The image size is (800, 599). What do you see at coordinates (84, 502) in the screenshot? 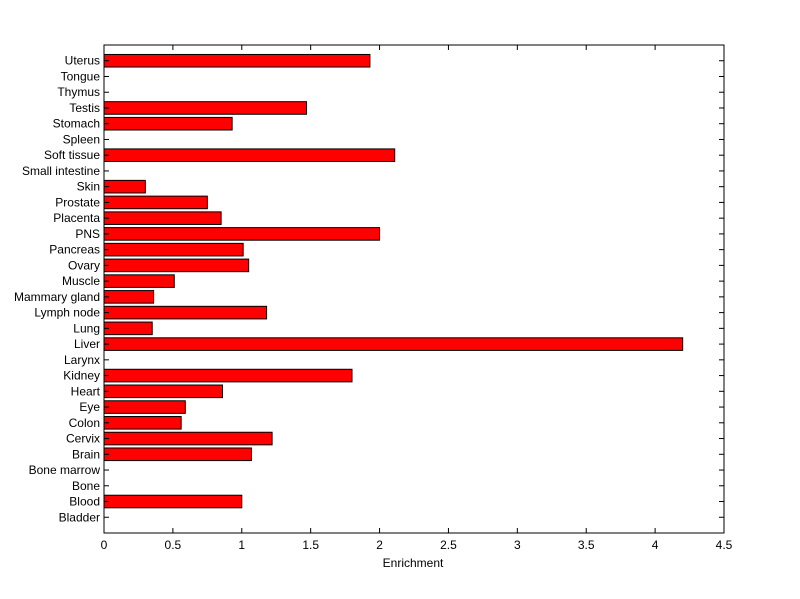
I see `y-tick-label: Blood` at bounding box center [84, 502].